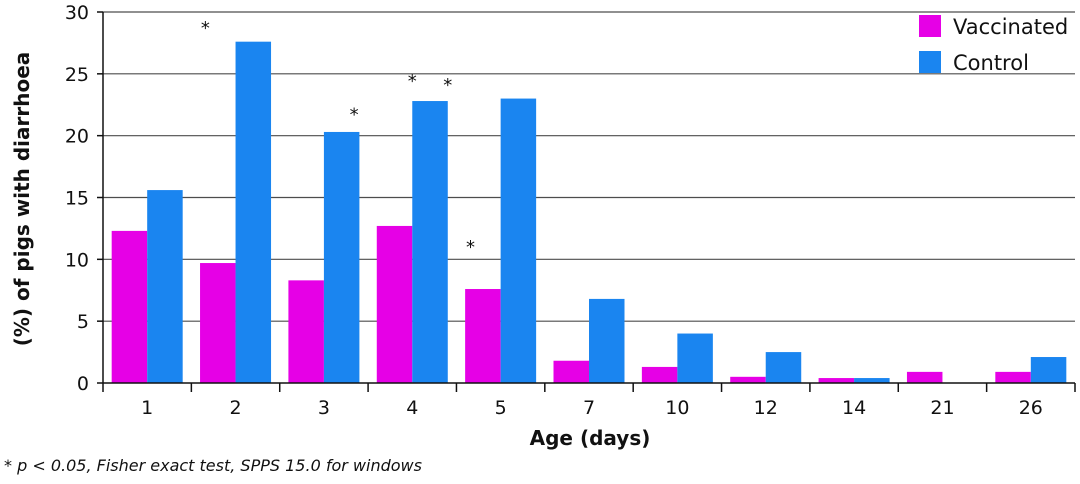  I want to click on y-tick-label: 30, so click(77, 13).